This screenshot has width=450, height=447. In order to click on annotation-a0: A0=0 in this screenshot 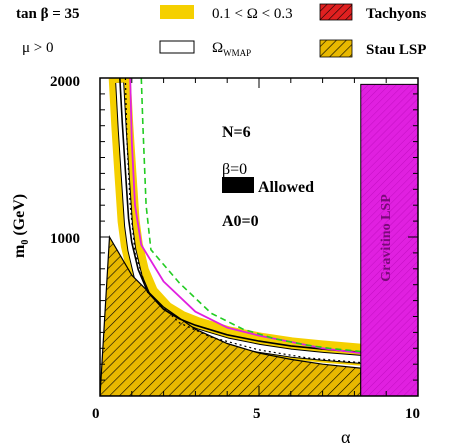, I will do `click(240, 221)`.